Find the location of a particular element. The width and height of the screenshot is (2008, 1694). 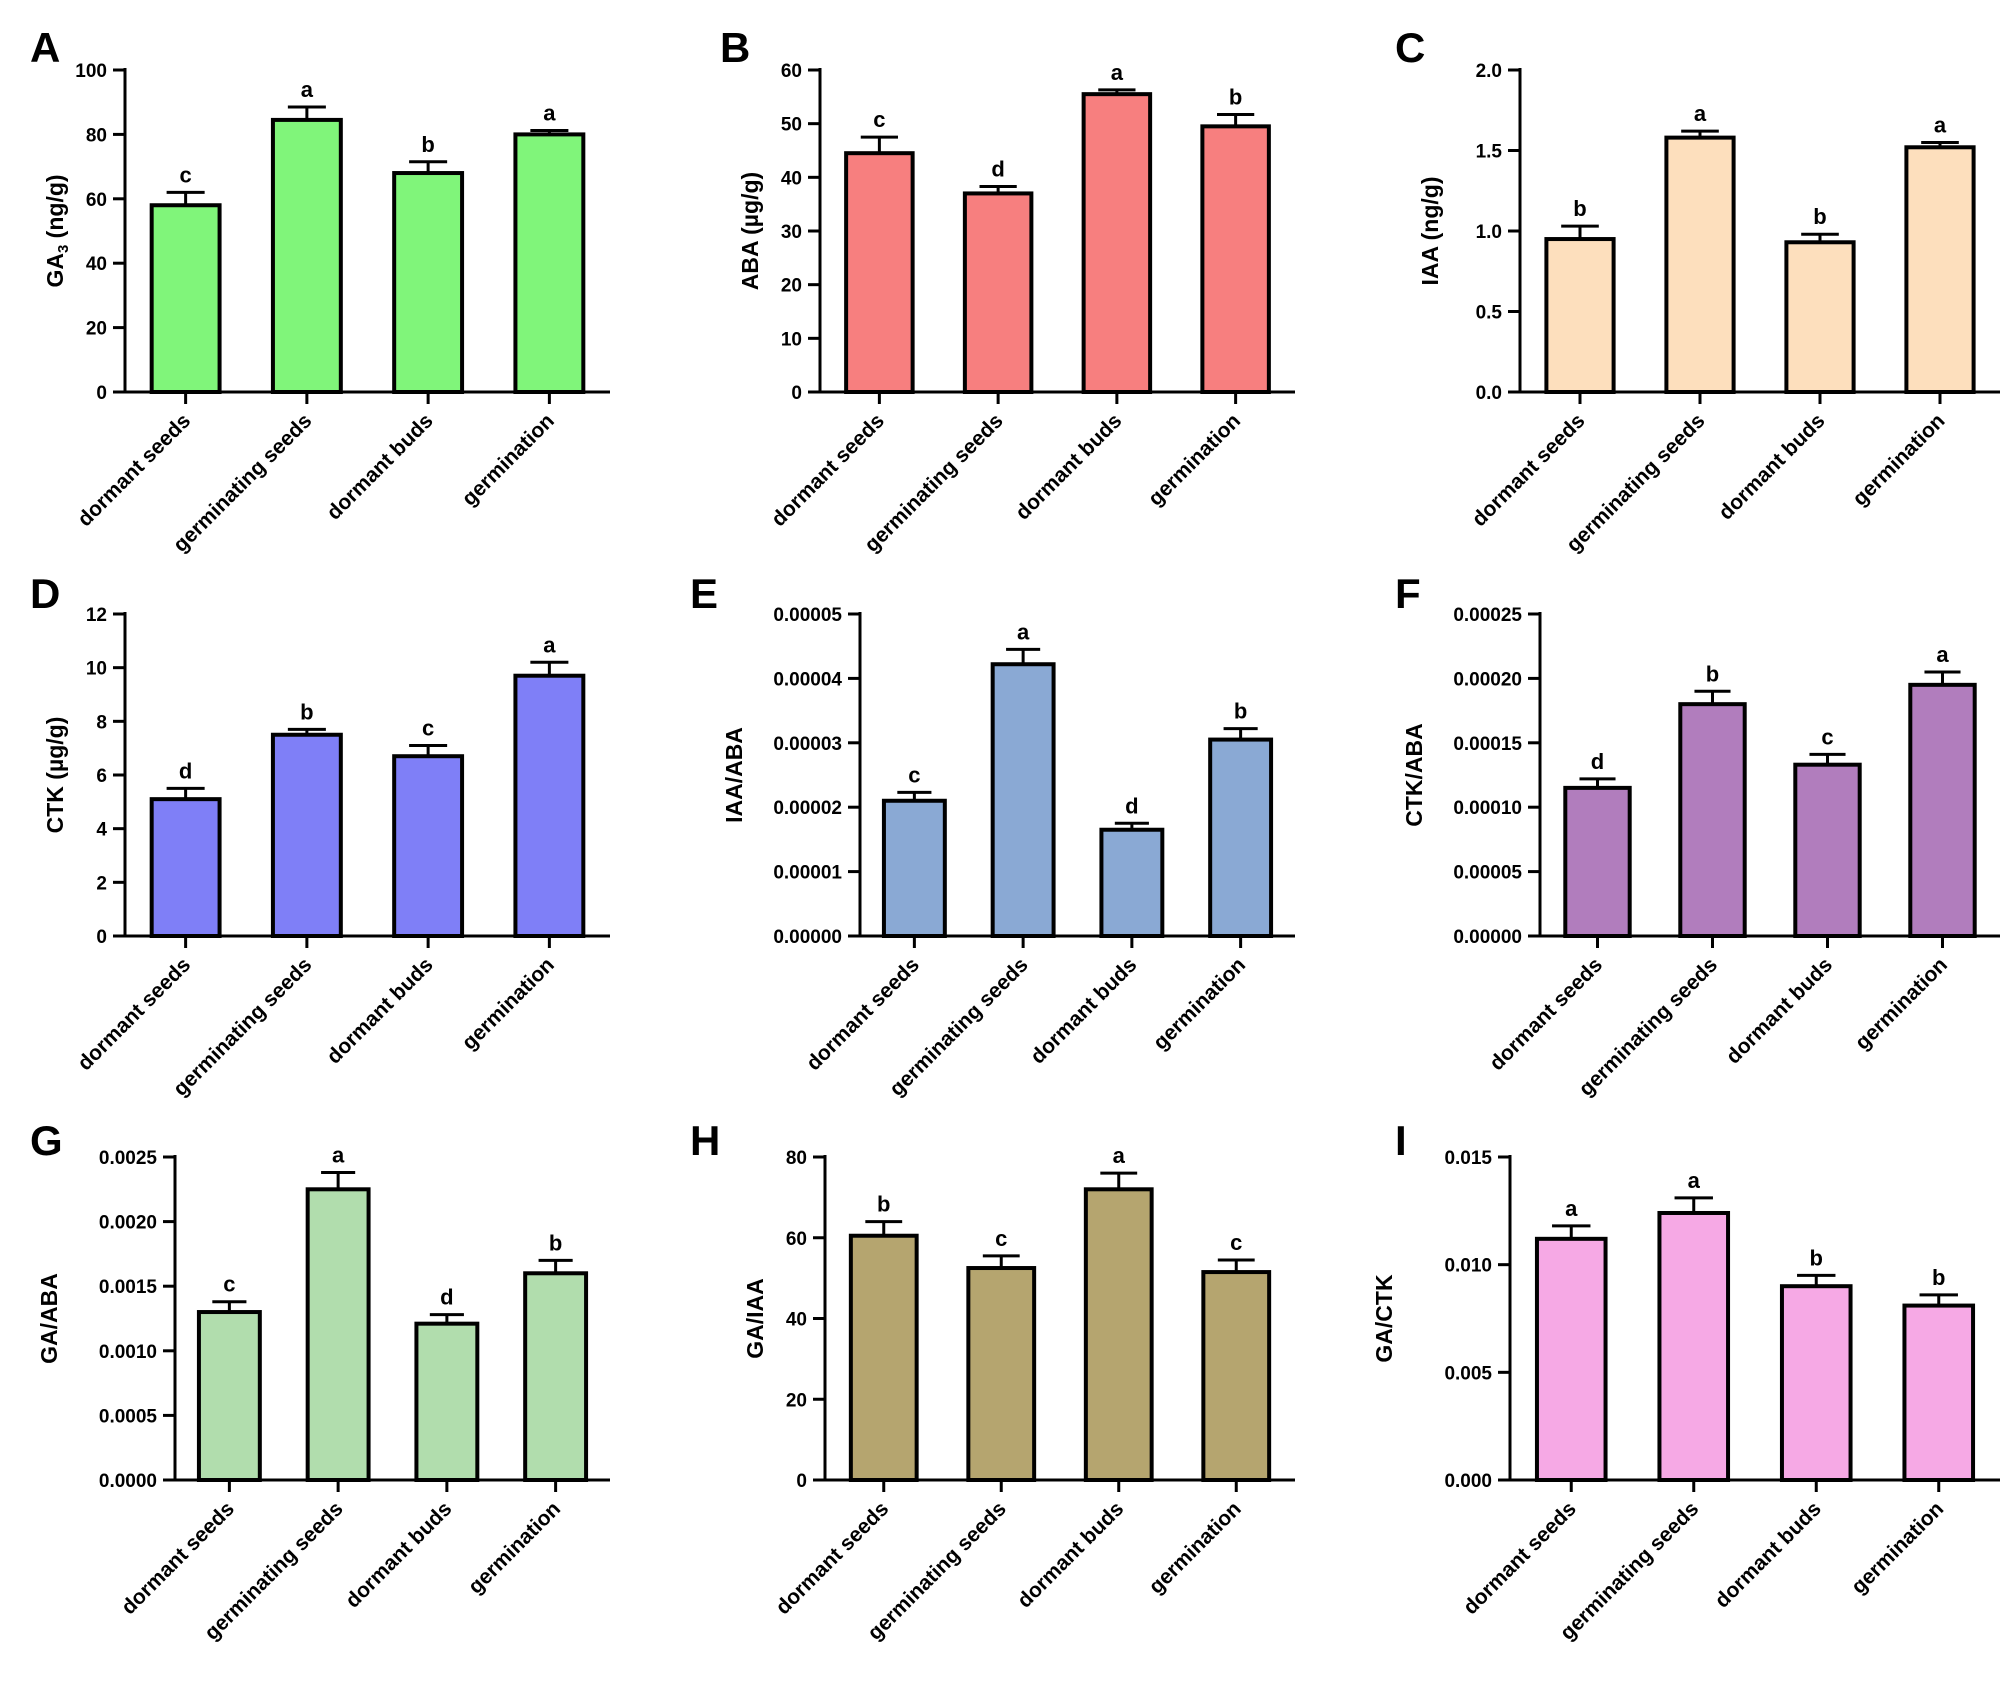

y-tick-label: 0.00010 is located at coordinates (1487, 808).